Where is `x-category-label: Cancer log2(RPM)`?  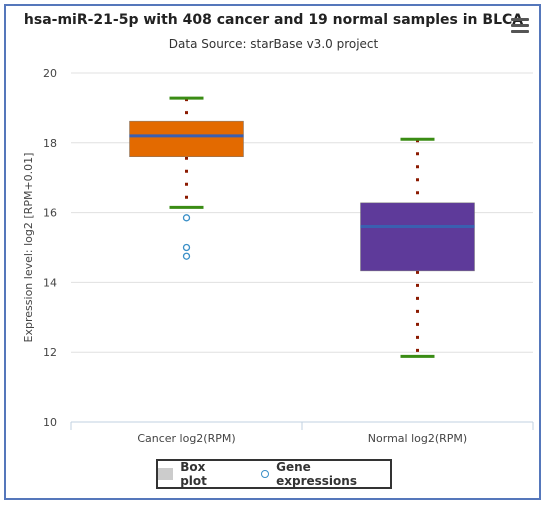 x-category-label: Cancer log2(RPM) is located at coordinates (186, 438).